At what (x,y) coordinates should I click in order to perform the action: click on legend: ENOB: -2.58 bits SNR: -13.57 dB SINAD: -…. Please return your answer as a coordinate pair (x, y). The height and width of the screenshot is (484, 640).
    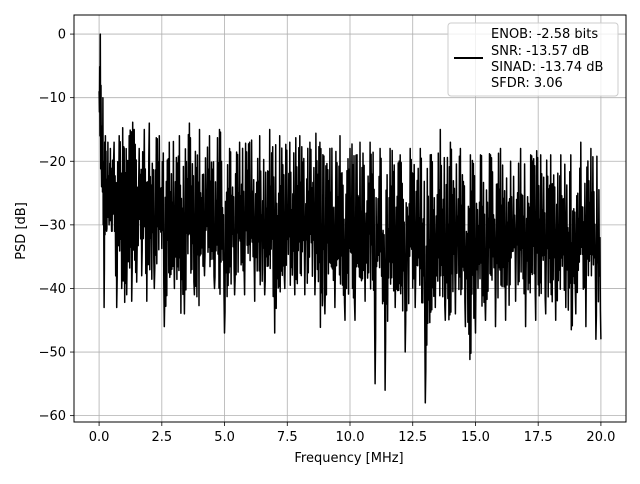
    Looking at the image, I should click on (533, 59).